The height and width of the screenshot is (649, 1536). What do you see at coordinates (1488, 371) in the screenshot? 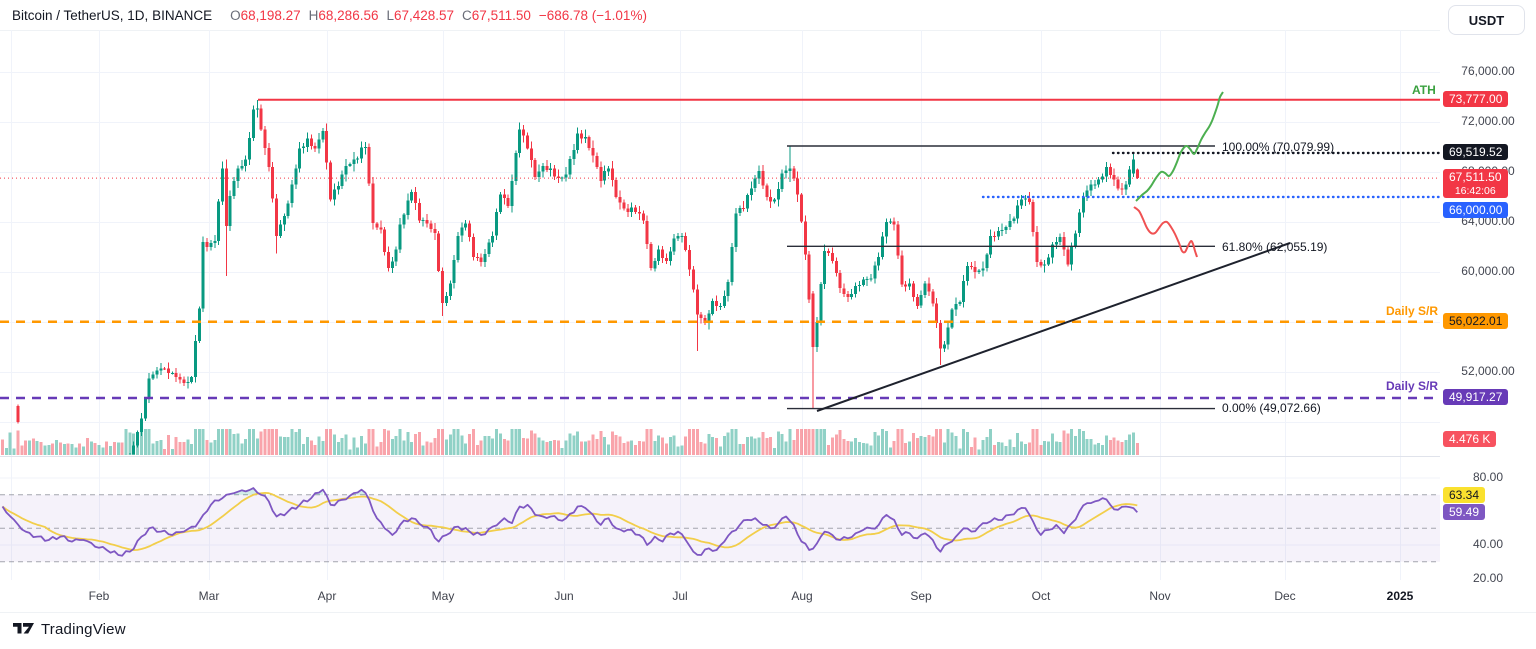
I see `price-tick-label: 52,000.00` at bounding box center [1488, 371].